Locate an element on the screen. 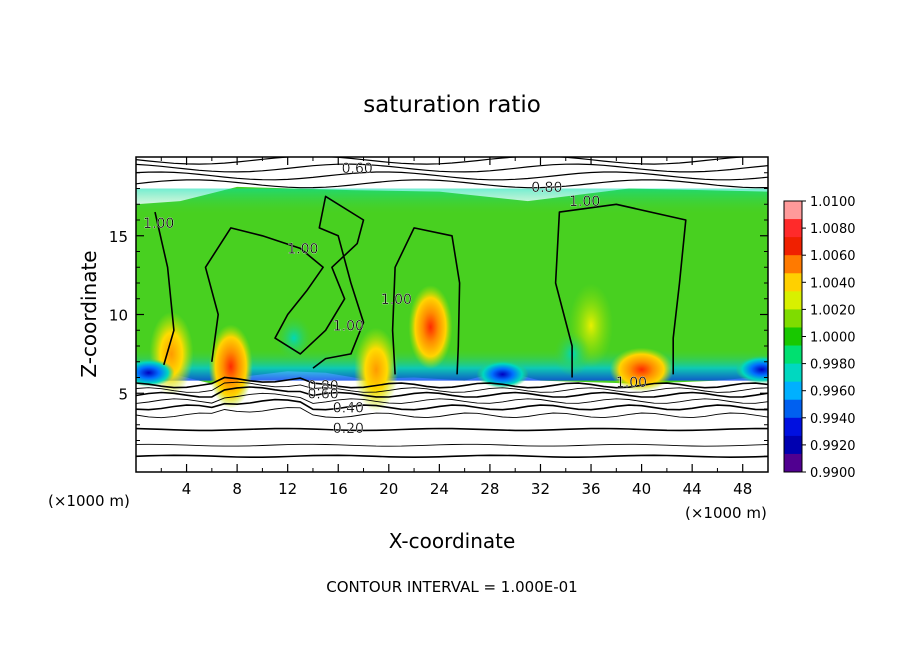  colorbar-label: 0.9920 is located at coordinates (833, 446).